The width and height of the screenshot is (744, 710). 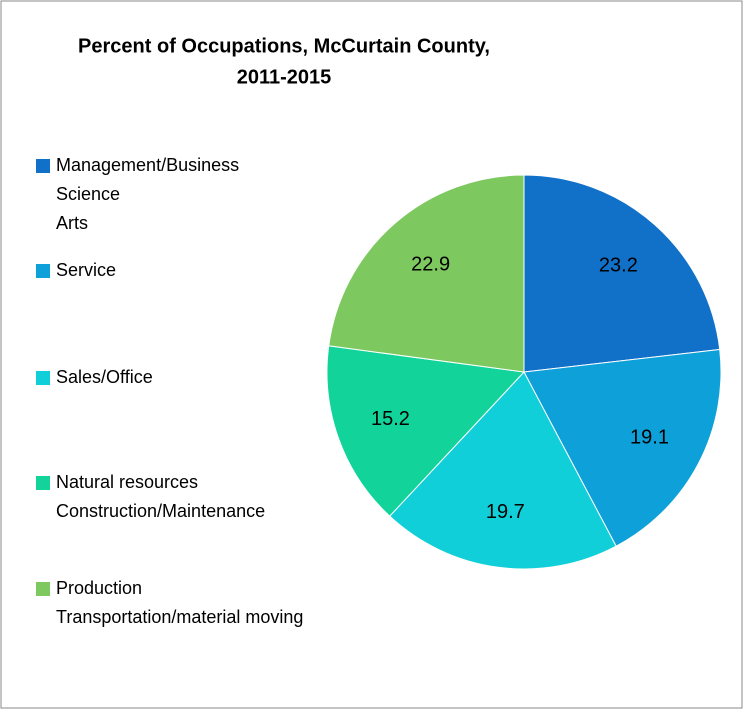 What do you see at coordinates (160, 511) in the screenshot?
I see `legend-label: Construction/Maintenance` at bounding box center [160, 511].